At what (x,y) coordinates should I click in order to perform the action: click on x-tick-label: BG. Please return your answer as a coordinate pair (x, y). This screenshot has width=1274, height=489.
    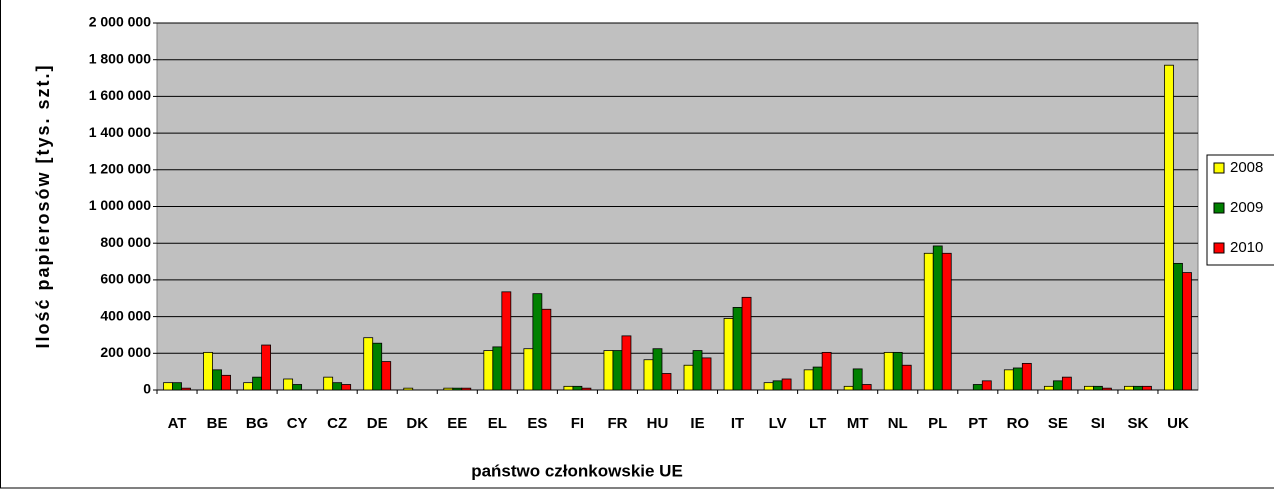
    Looking at the image, I should click on (257, 423).